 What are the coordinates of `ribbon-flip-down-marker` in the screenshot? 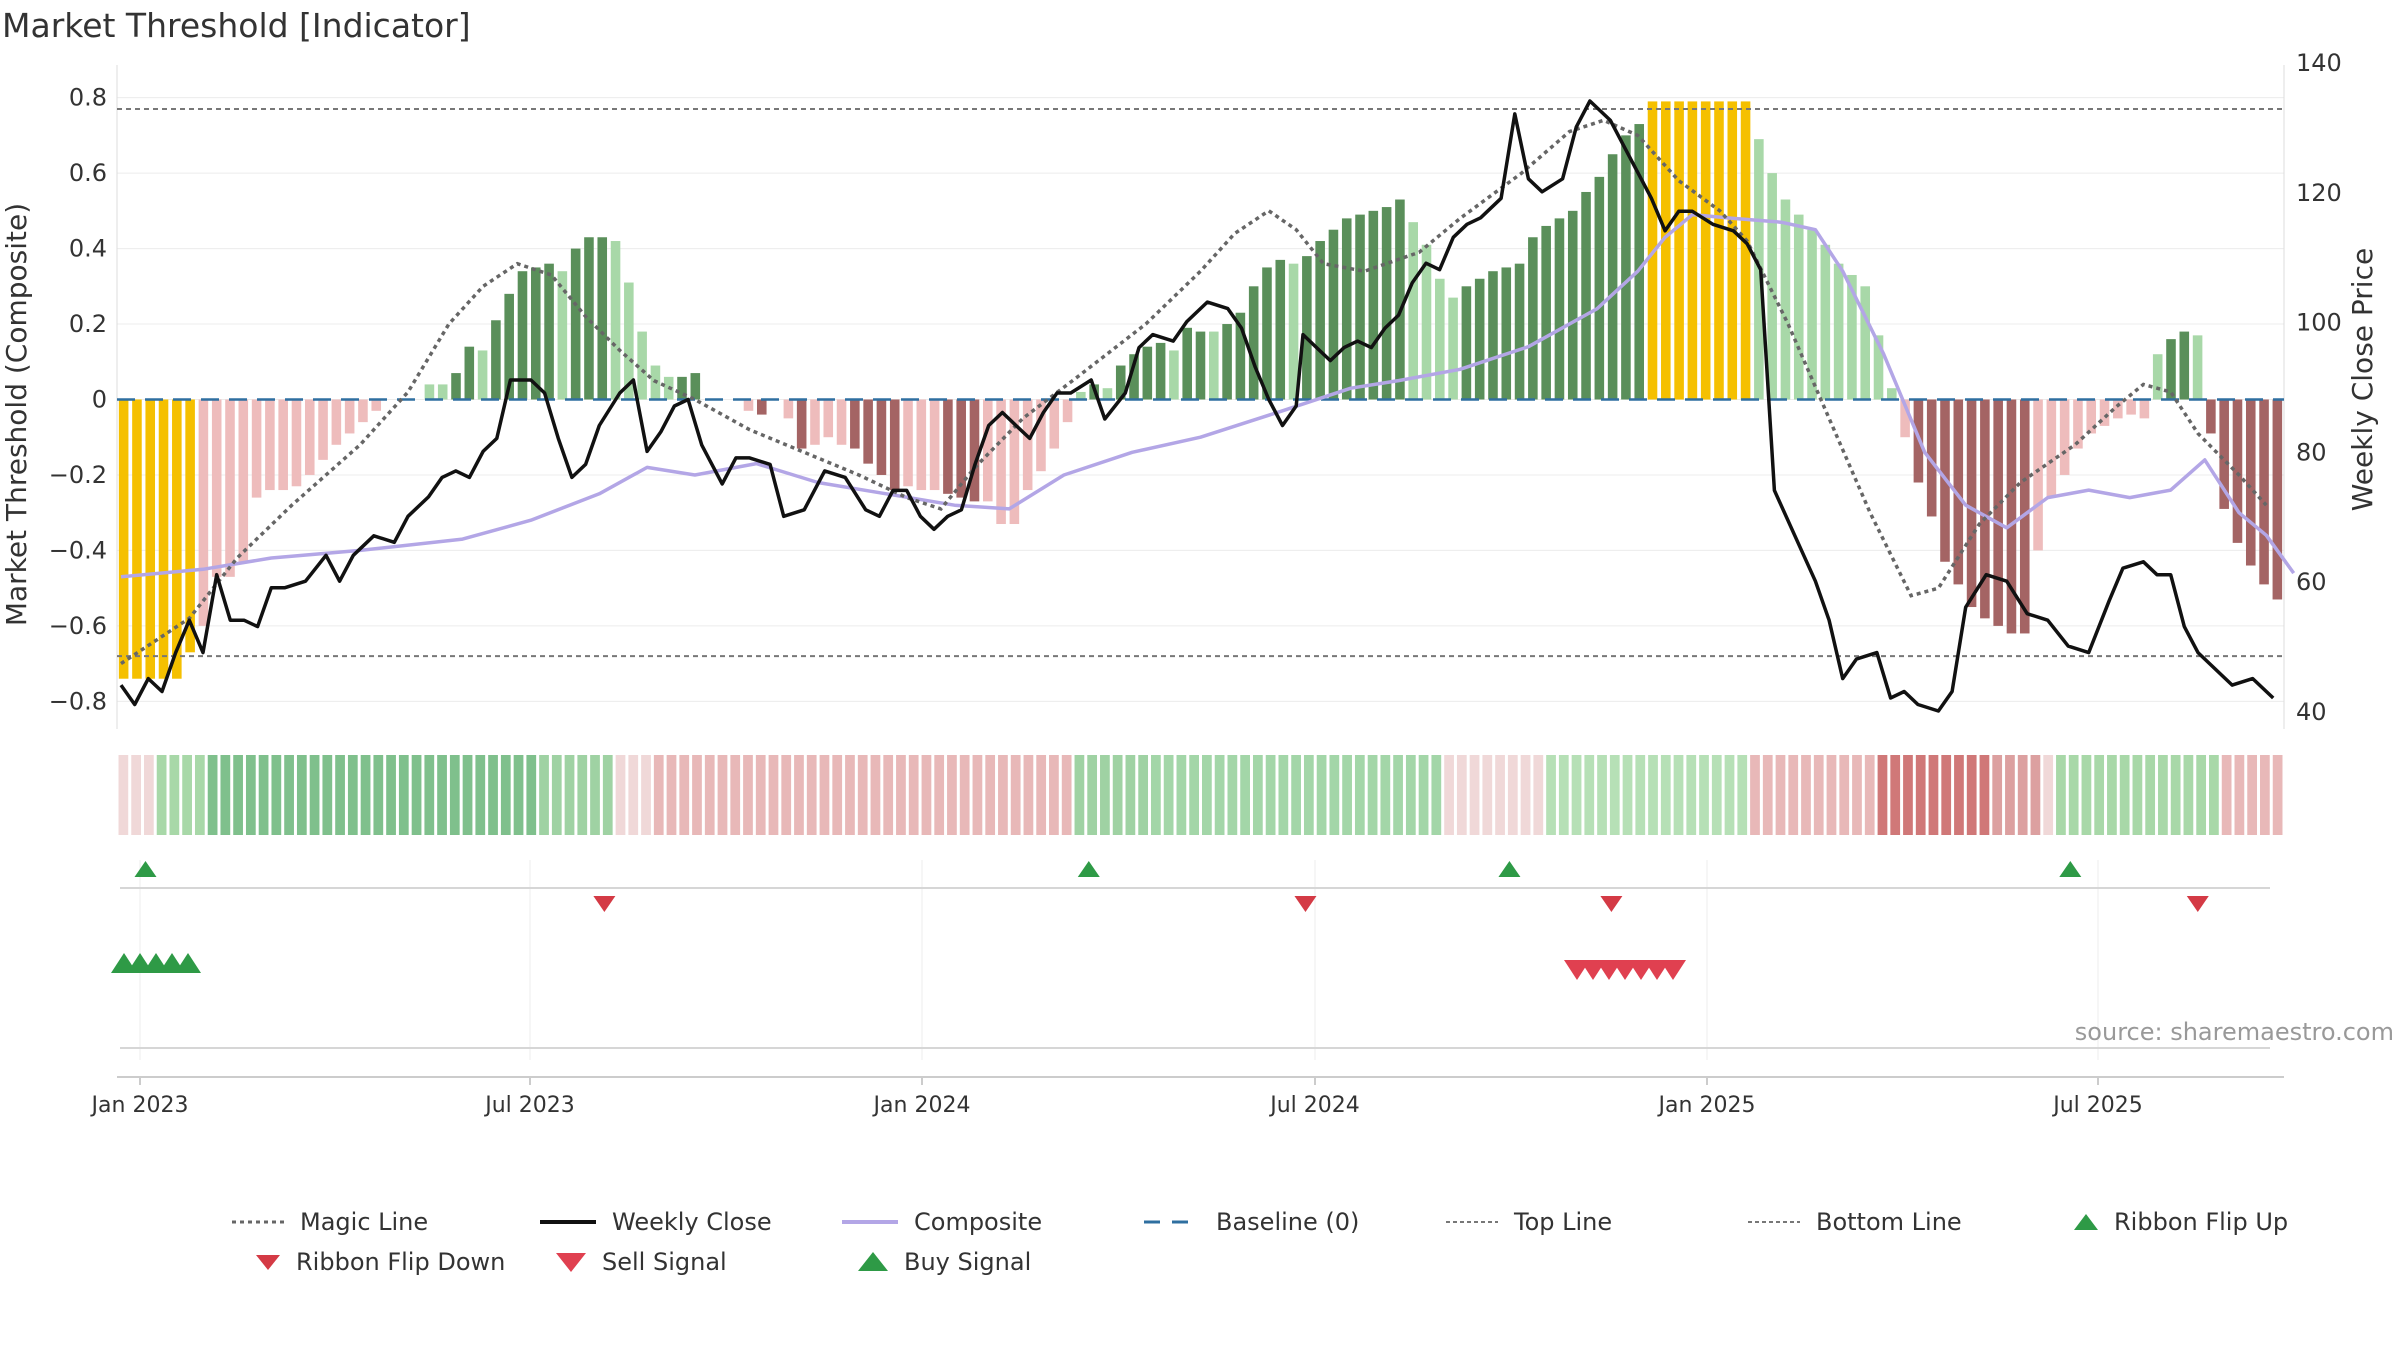 It's located at (604, 904).